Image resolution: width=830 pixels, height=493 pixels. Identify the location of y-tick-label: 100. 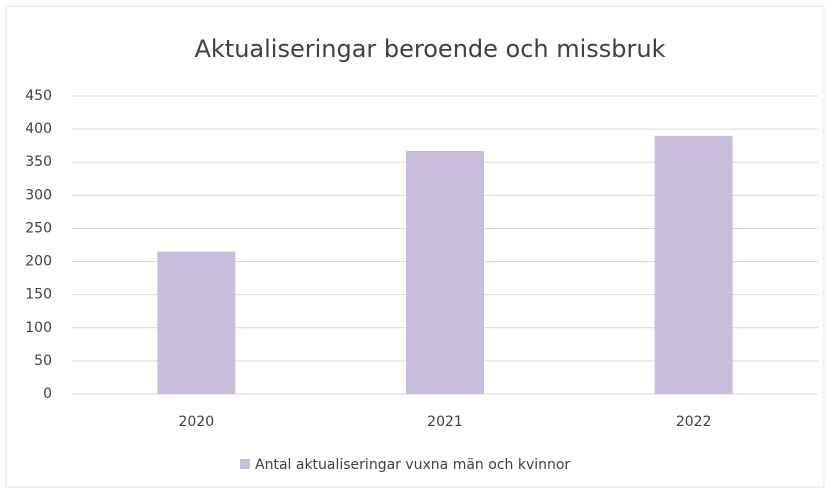
(38, 328).